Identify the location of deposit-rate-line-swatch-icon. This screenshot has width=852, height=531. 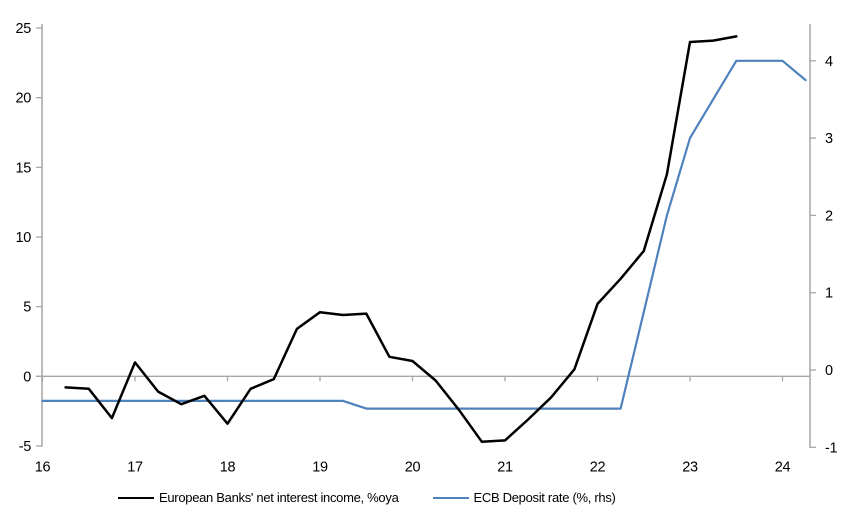
(450, 497).